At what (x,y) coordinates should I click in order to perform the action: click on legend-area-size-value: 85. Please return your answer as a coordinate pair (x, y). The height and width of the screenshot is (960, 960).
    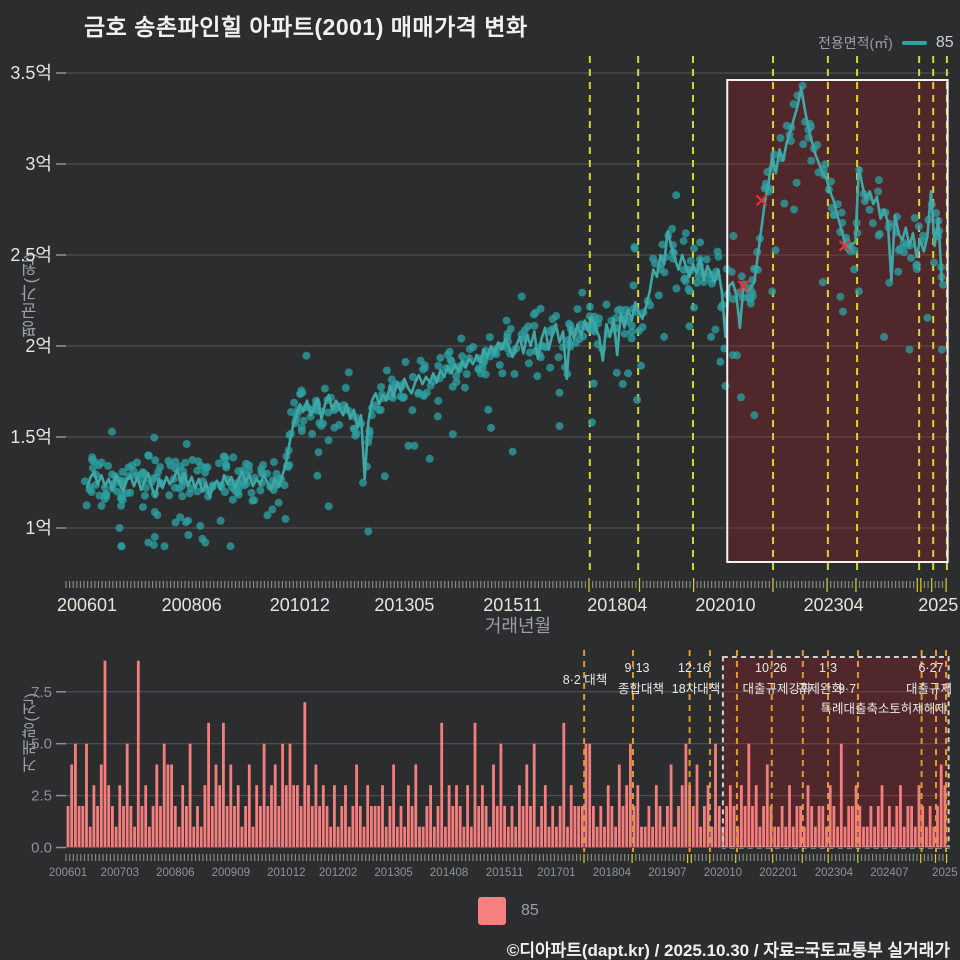
    Looking at the image, I should click on (944, 42).